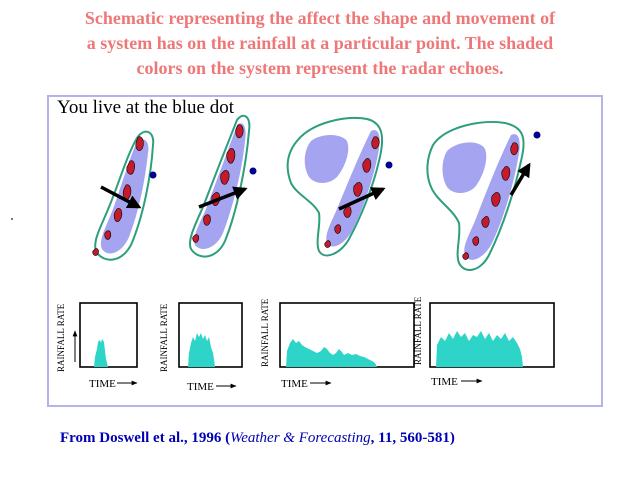  What do you see at coordinates (102, 384) in the screenshot?
I see `graph-1-xlabel: TIME` at bounding box center [102, 384].